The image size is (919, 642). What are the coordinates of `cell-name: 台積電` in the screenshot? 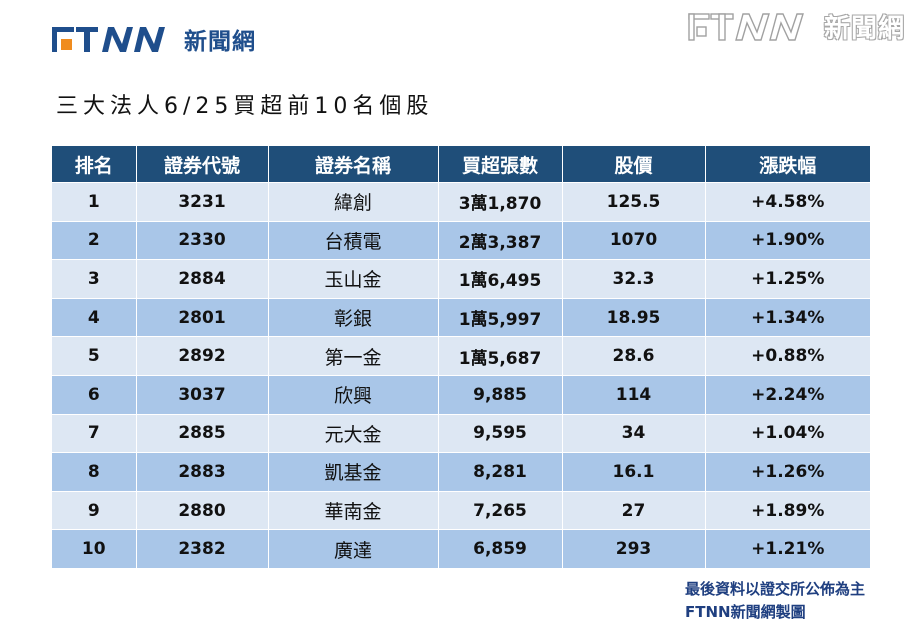 It's located at (353, 240).